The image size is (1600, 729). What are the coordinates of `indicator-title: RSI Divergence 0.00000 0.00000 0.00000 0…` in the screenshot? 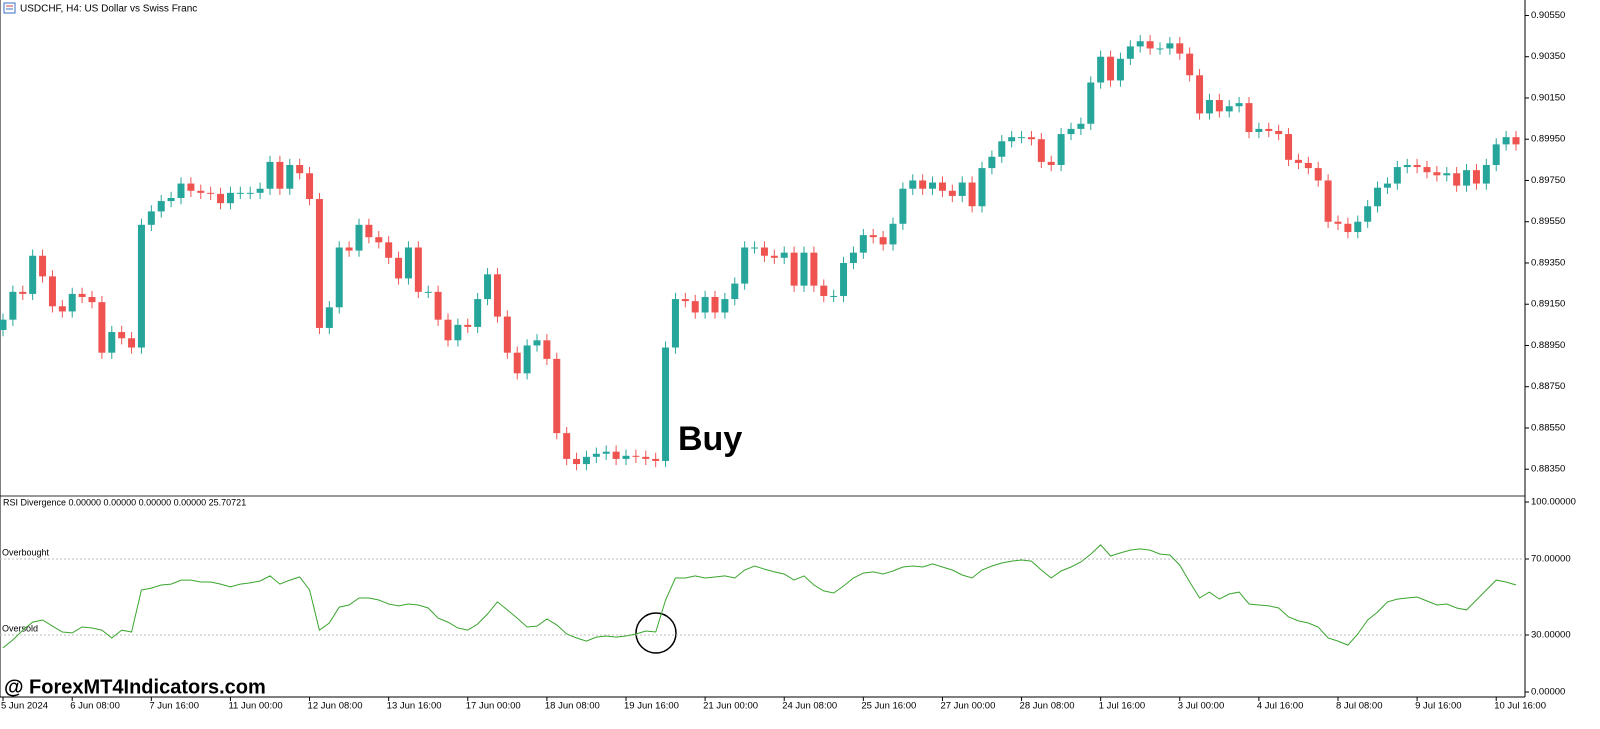 It's located at (124, 502).